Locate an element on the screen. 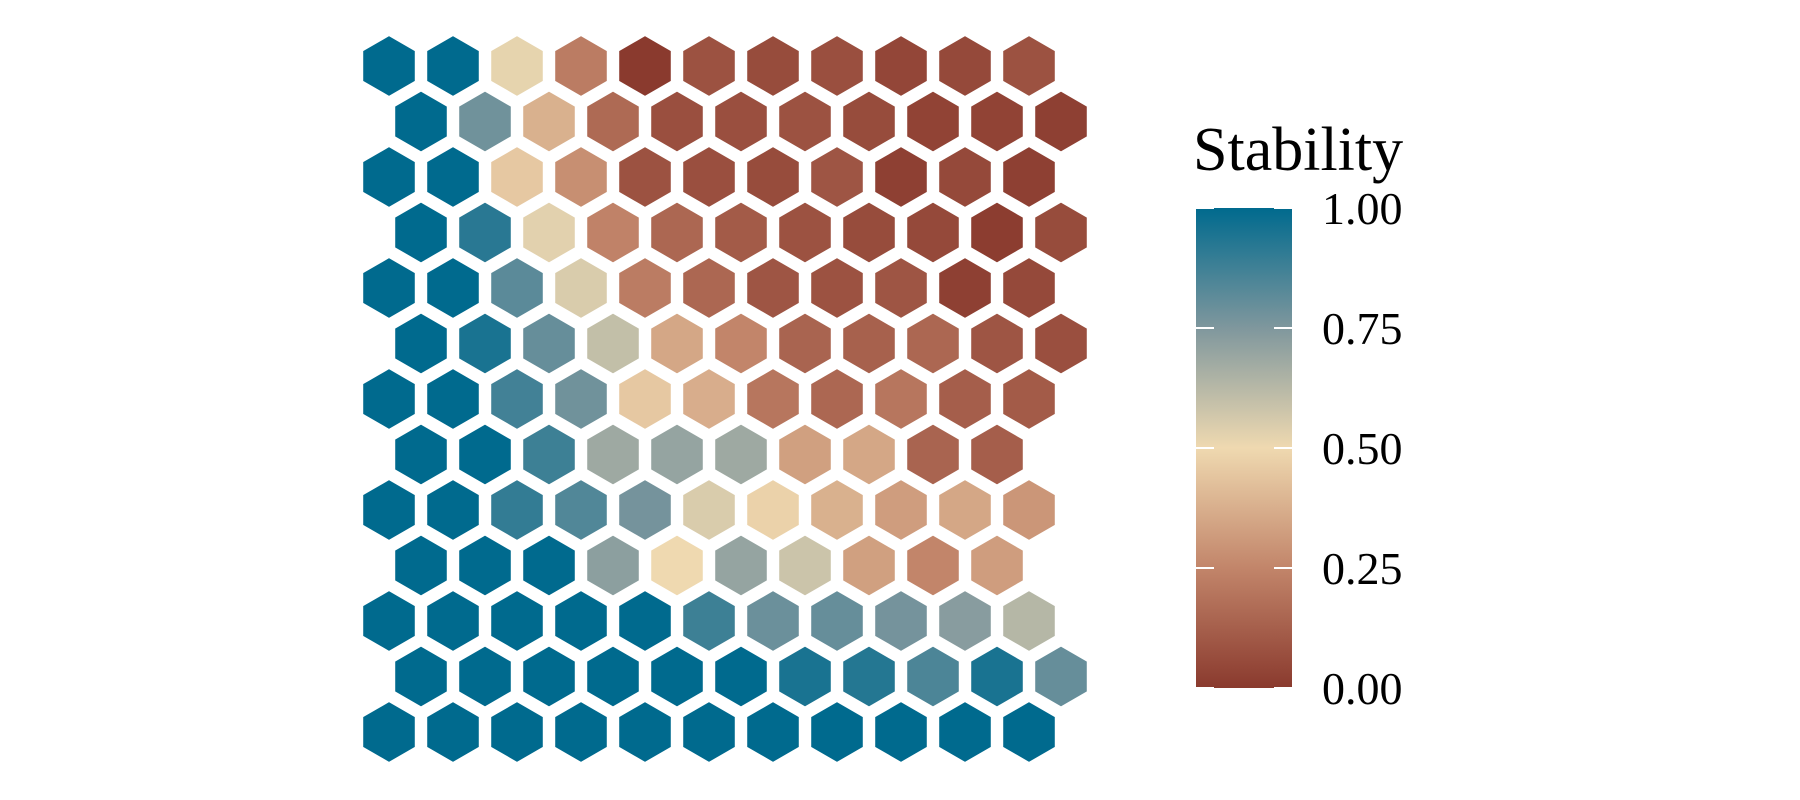  legend-tick-label: 0.25 is located at coordinates (1362, 568).